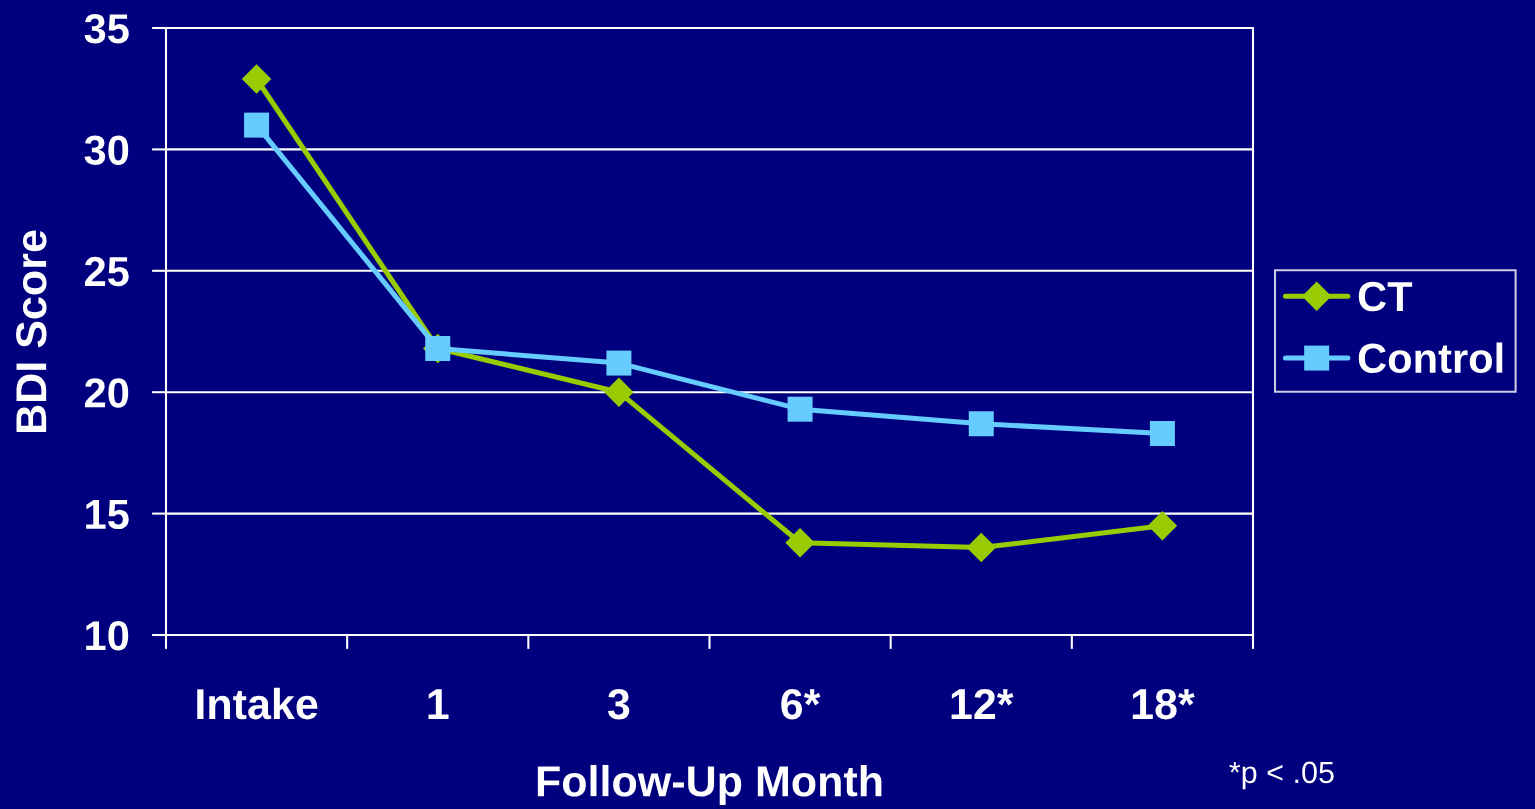 Image resolution: width=1535 pixels, height=809 pixels. Describe the element at coordinates (1385, 296) in the screenshot. I see `legend-label: CT` at that location.